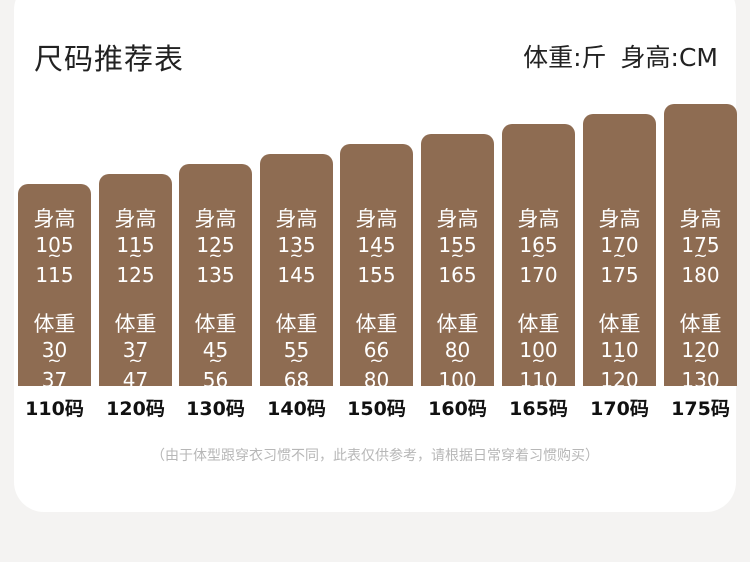 This screenshot has height=562, width=750. What do you see at coordinates (109, 59) in the screenshot?
I see `page-title: 尺码推荐表` at bounding box center [109, 59].